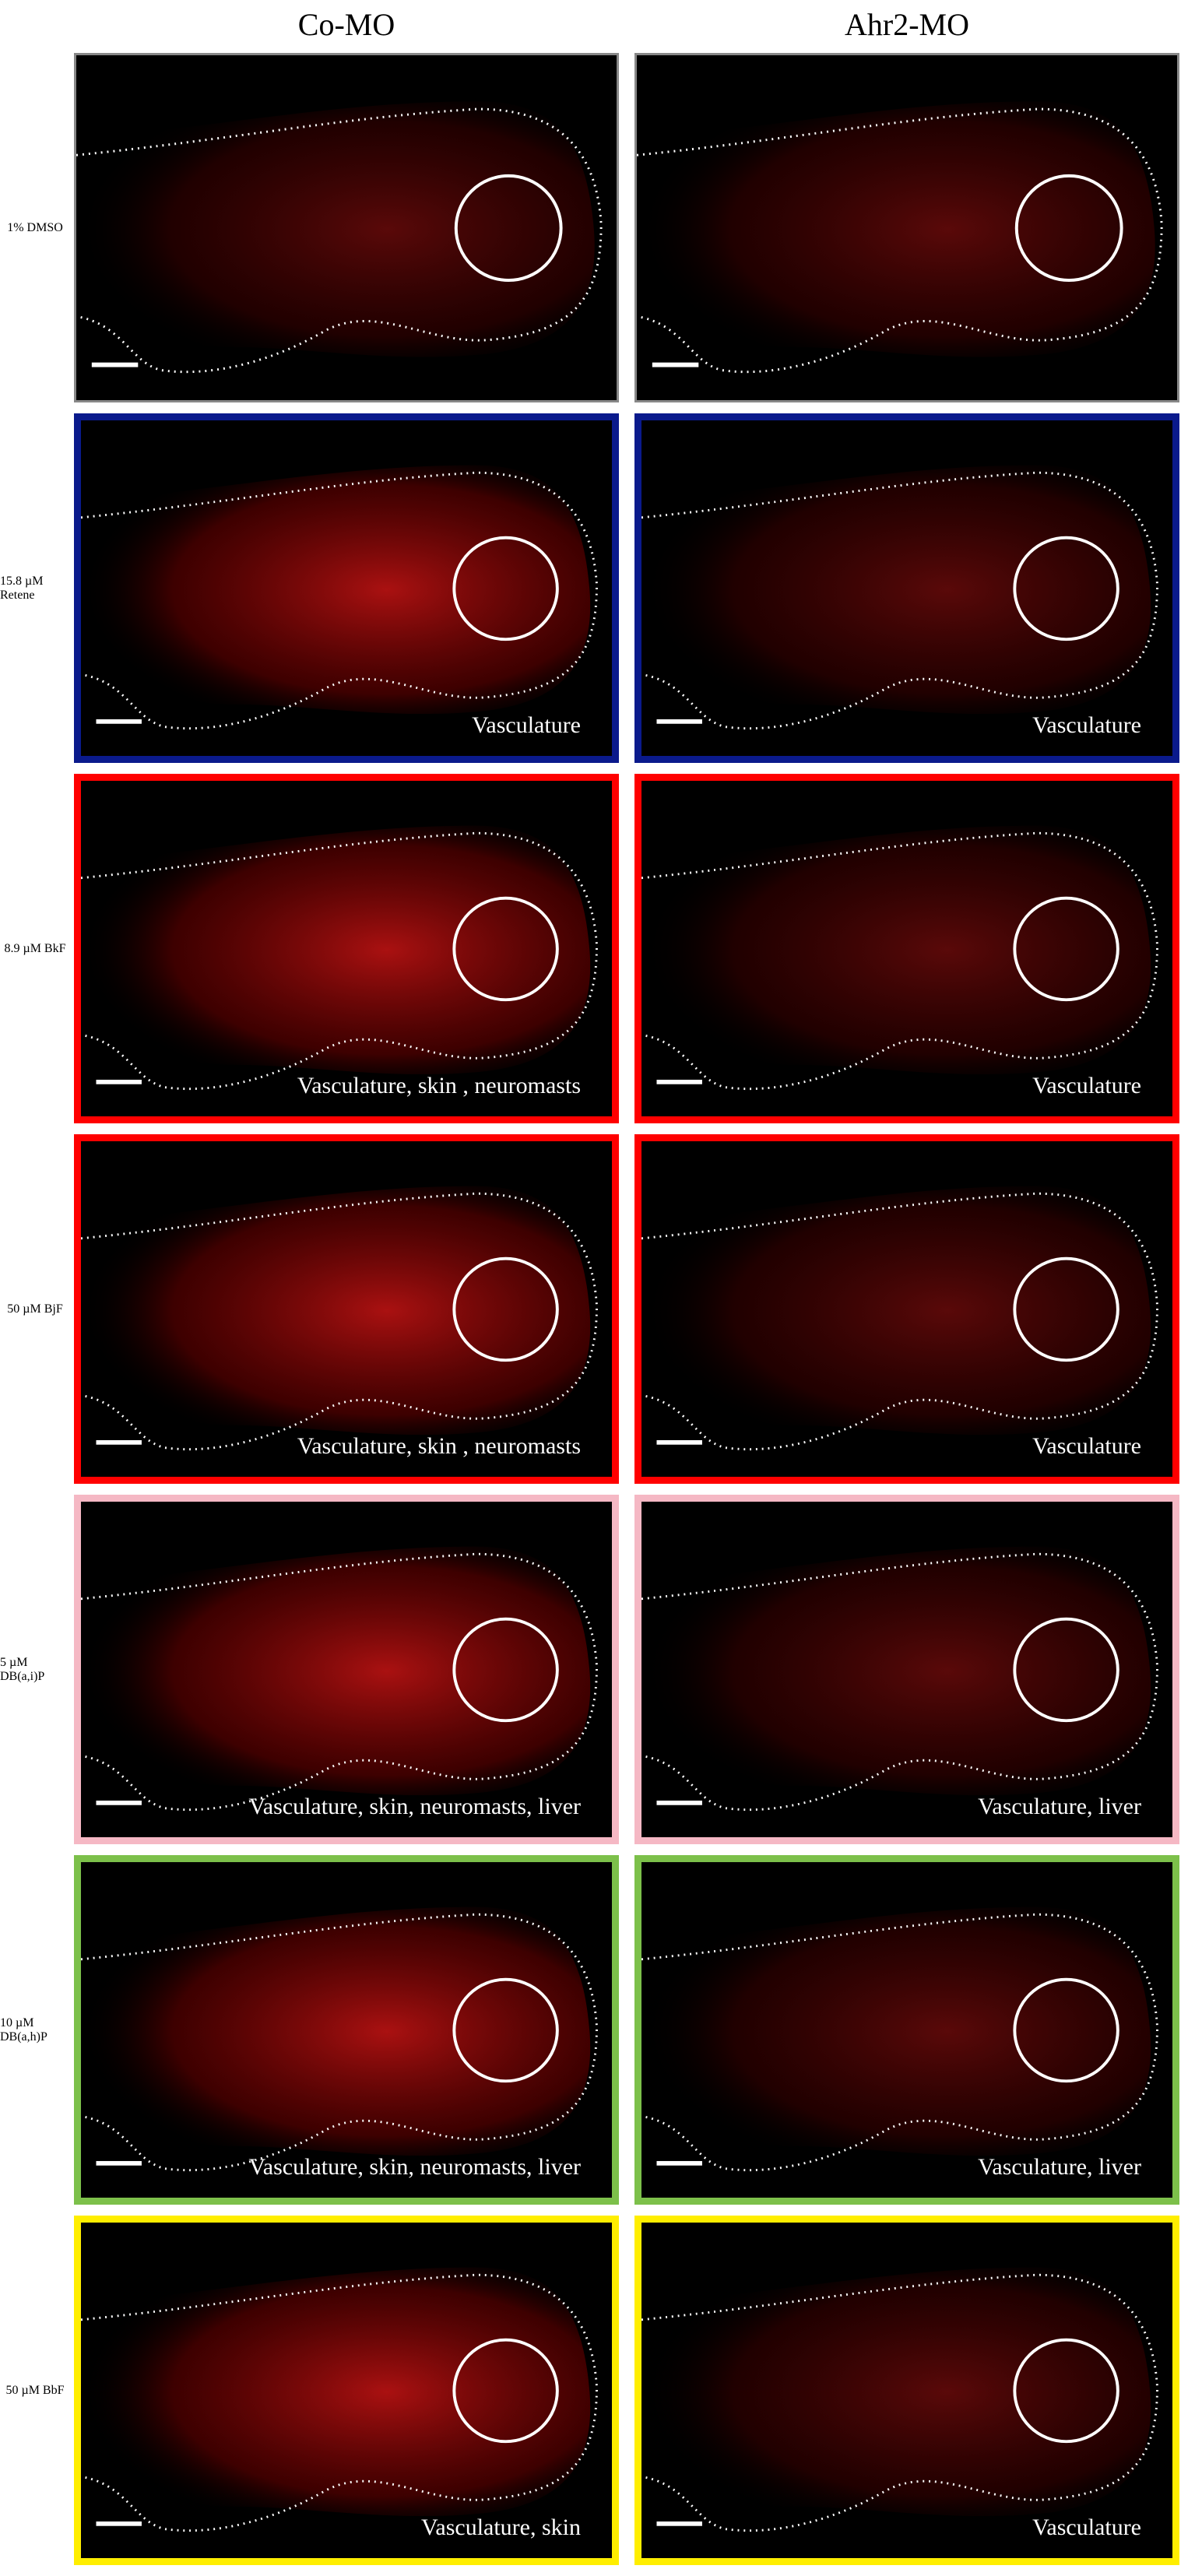 Image resolution: width=1195 pixels, height=2576 pixels. What do you see at coordinates (346, 24) in the screenshot?
I see `column-header: Co-MO` at bounding box center [346, 24].